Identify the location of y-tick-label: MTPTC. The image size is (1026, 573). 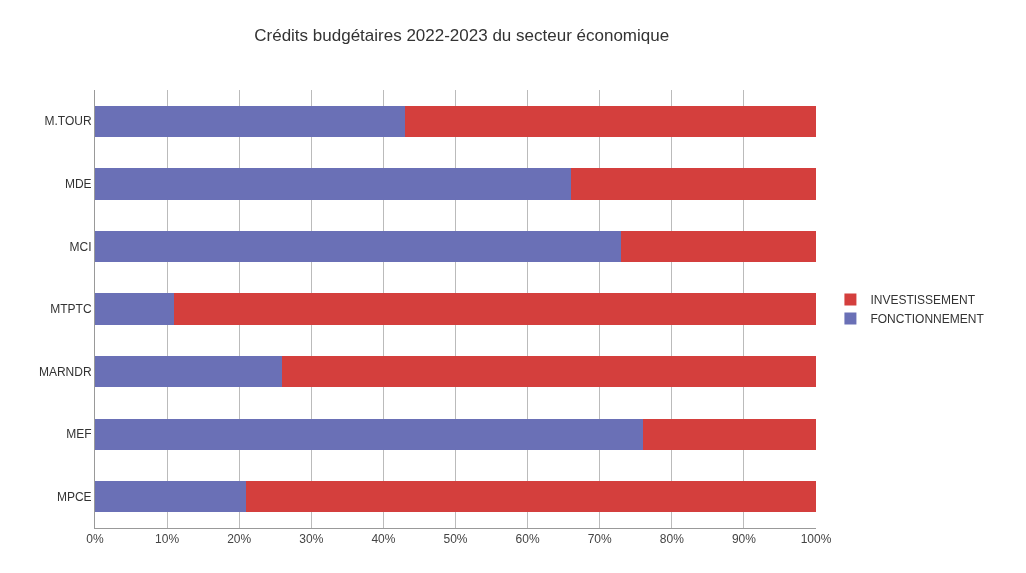
(71, 309).